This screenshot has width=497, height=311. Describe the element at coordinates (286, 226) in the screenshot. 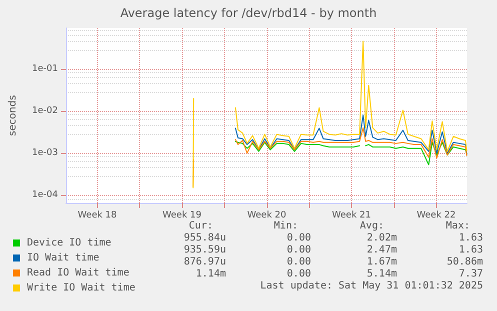

I see `text: Min:` at that location.